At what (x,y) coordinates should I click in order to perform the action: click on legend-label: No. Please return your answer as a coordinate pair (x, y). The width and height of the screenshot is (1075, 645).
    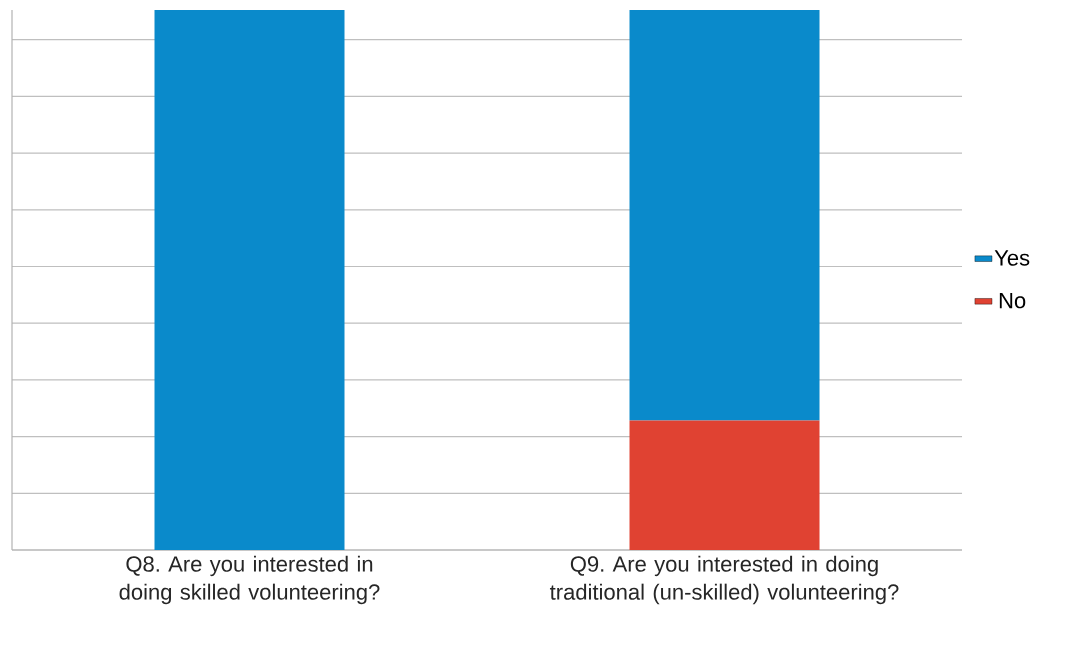
    Looking at the image, I should click on (1012, 301).